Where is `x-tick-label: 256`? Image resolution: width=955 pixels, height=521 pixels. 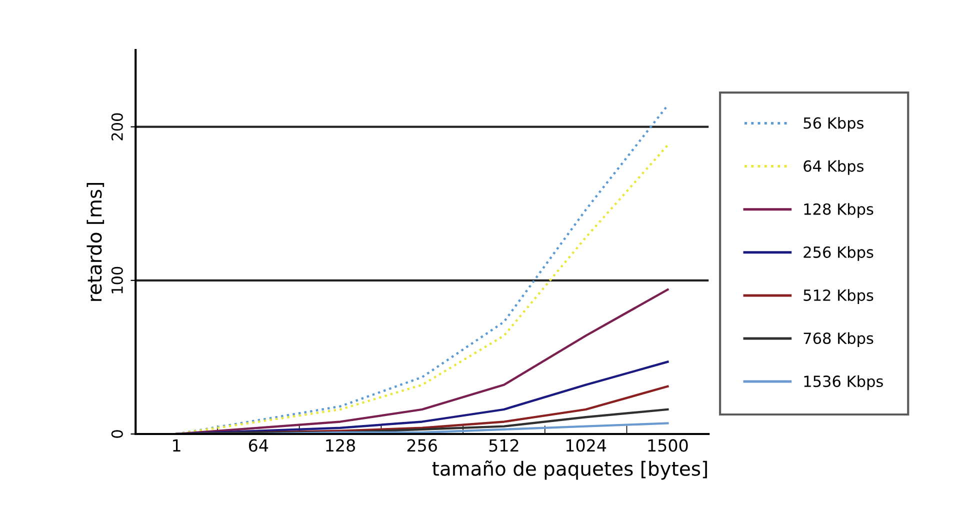 x-tick-label: 256 is located at coordinates (422, 445).